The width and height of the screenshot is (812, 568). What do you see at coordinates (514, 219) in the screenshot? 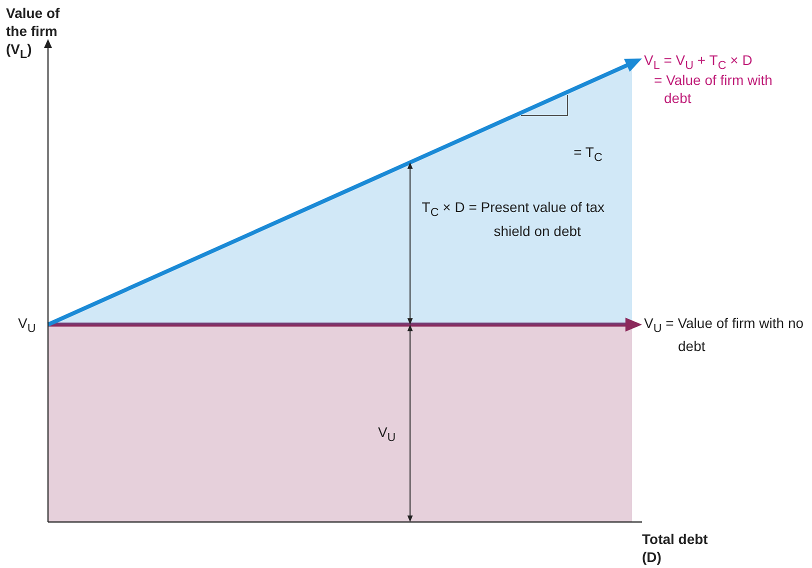
I see `annotation: T$_{C}$ × D = Present value of tax shield on debt` at bounding box center [514, 219].